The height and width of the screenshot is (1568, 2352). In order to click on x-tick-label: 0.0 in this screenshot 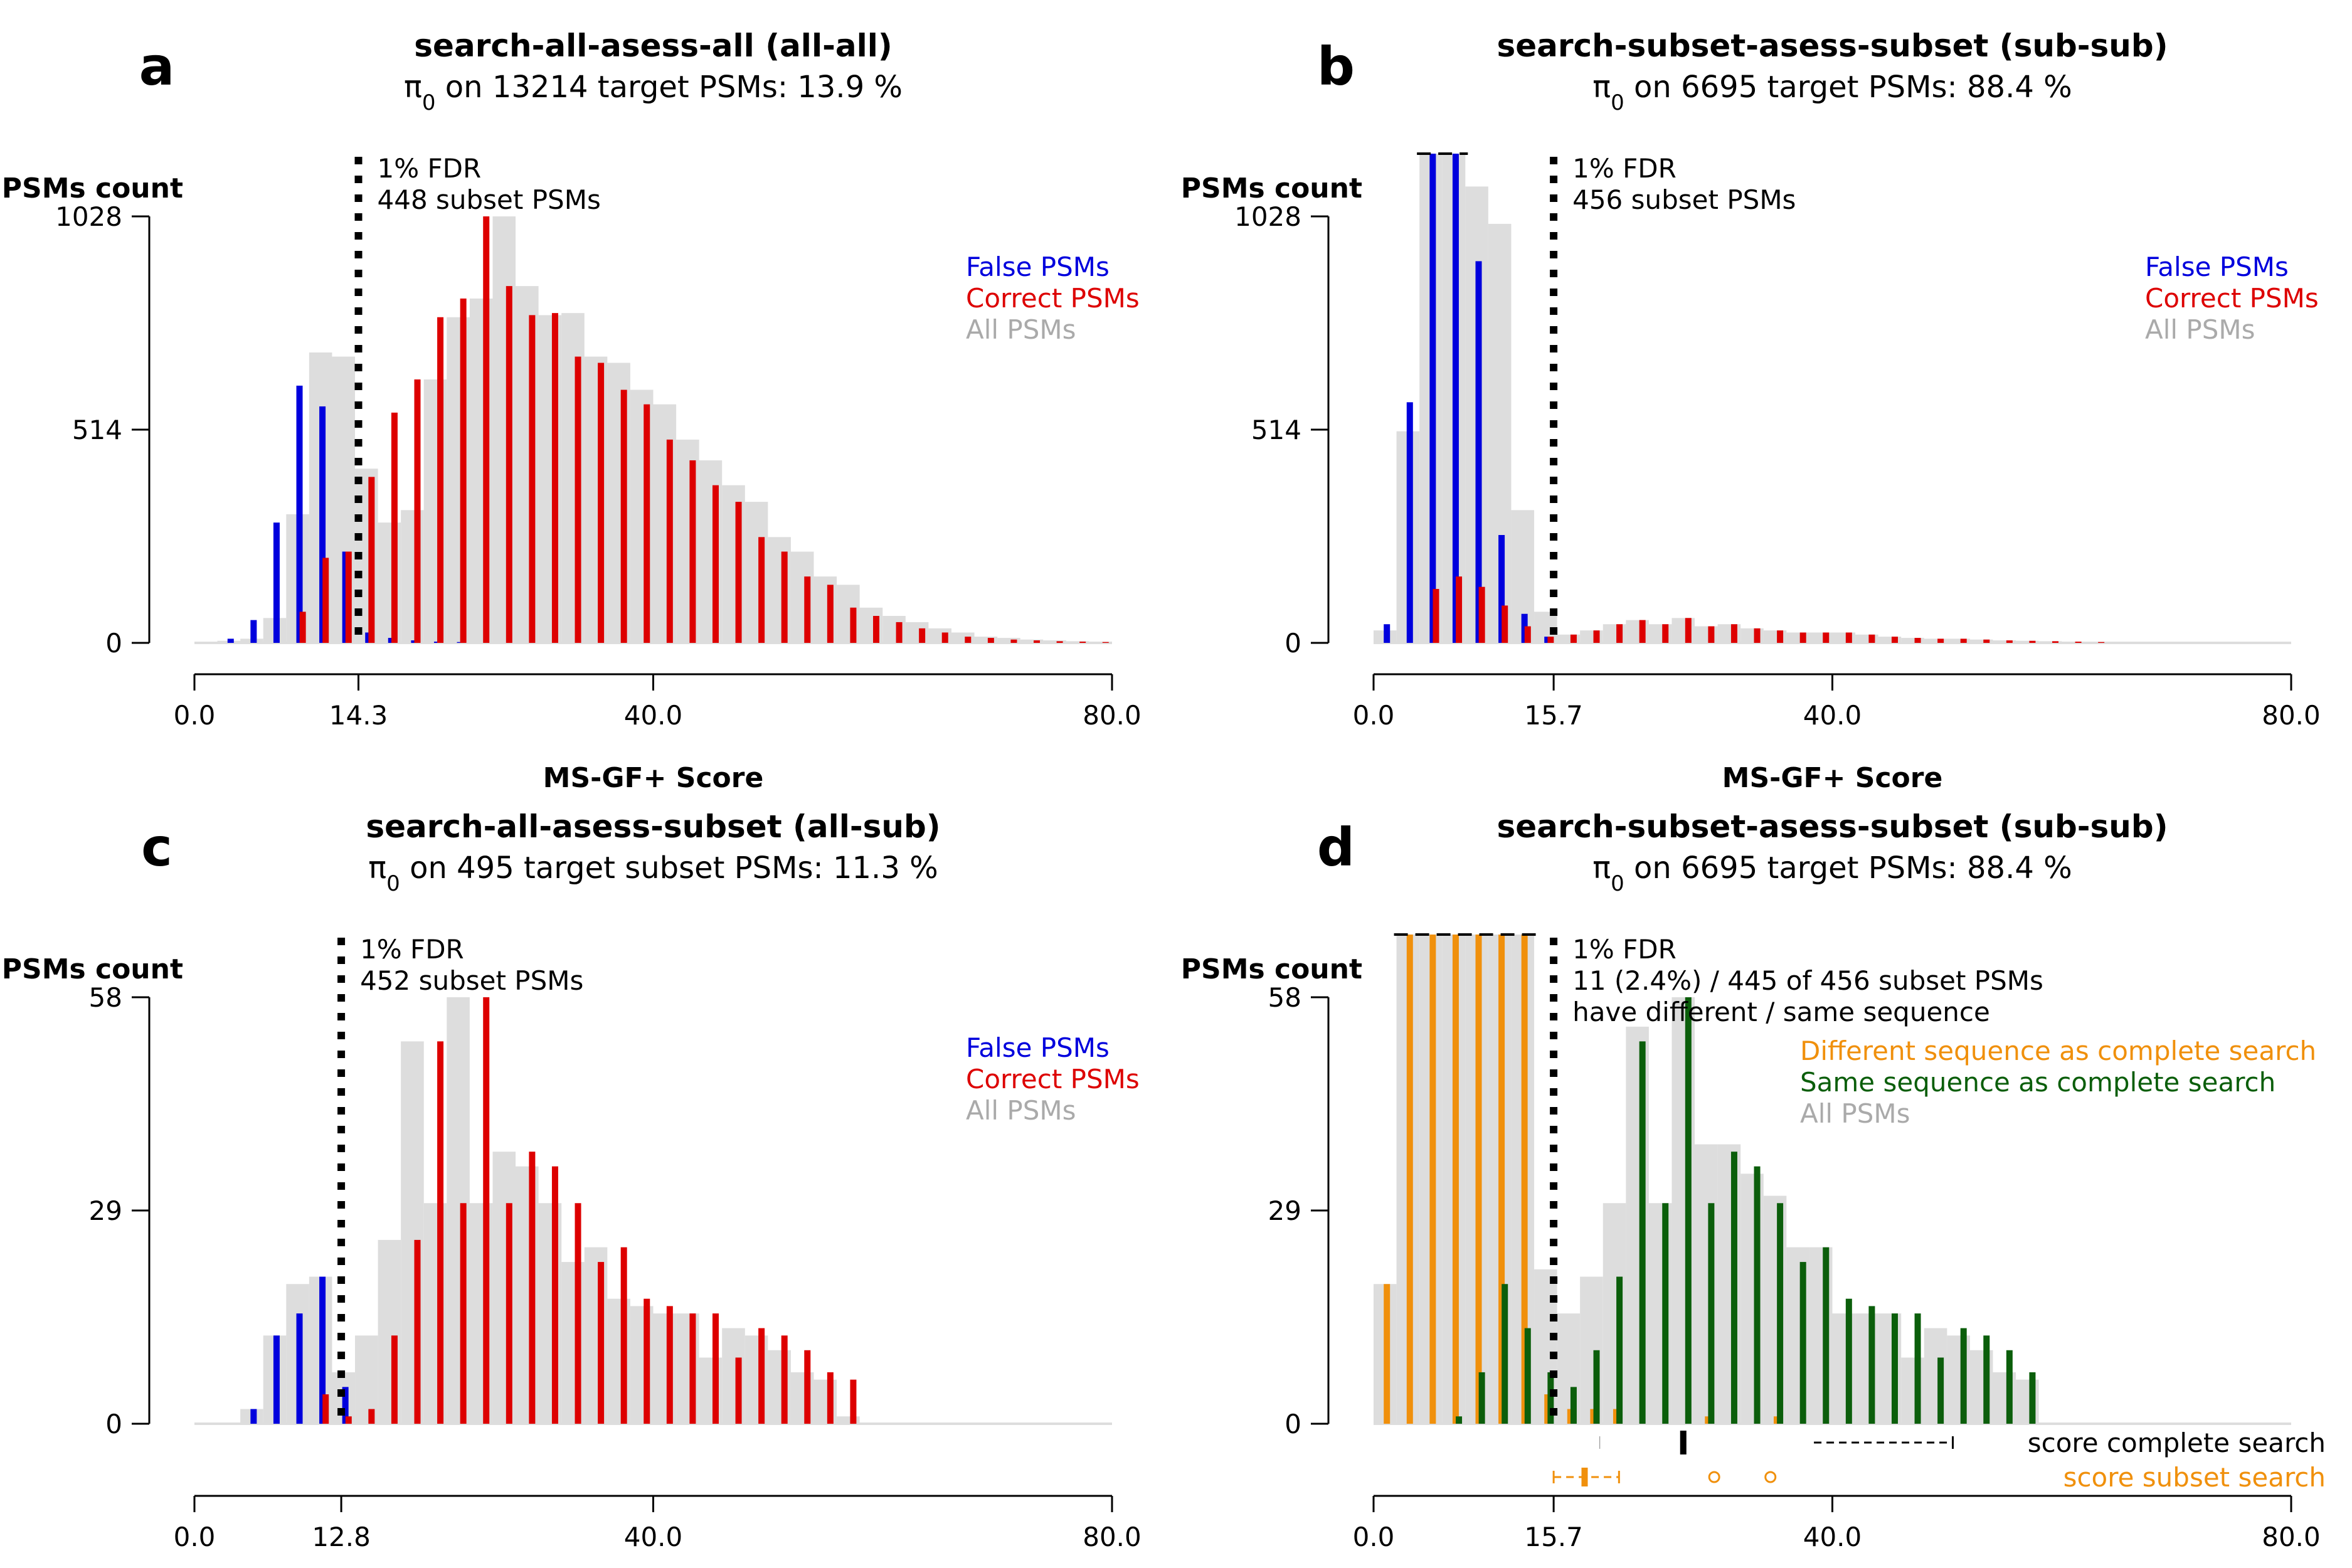, I will do `click(195, 1537)`.